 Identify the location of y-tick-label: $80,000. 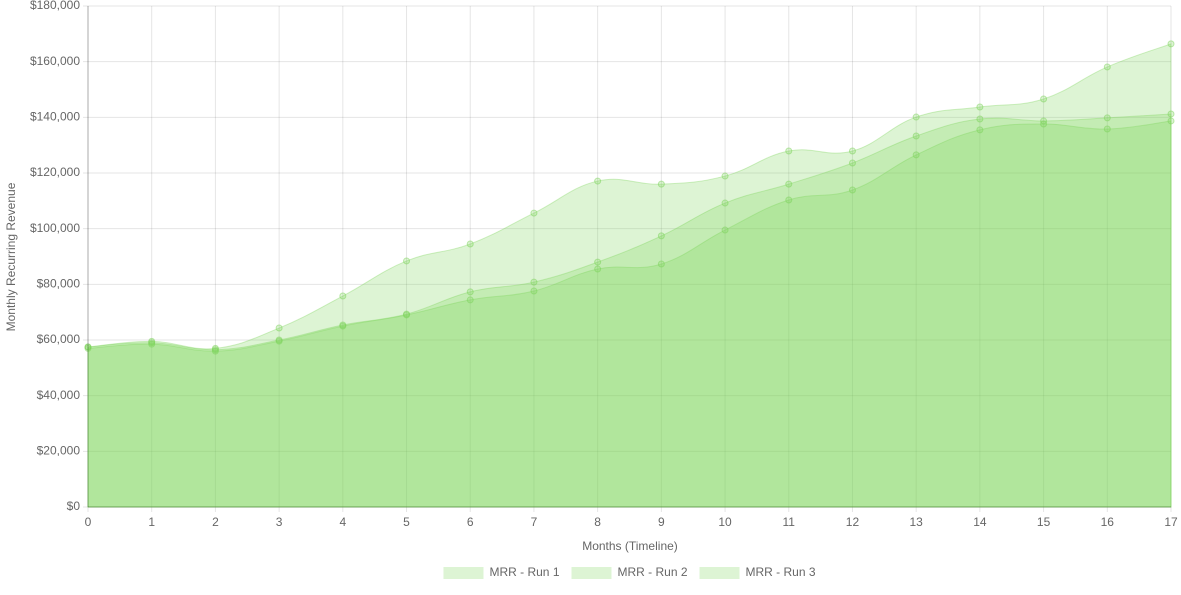
(59, 284).